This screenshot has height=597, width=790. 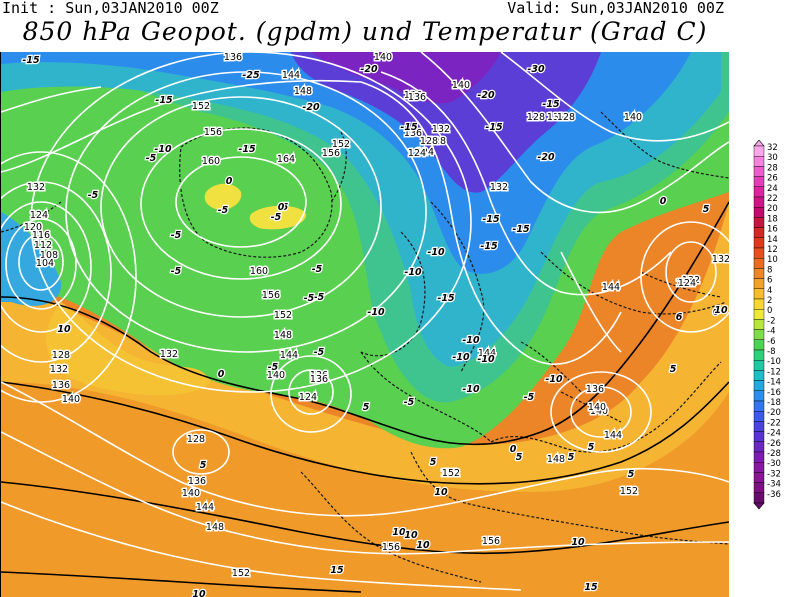 What do you see at coordinates (446, 122) in the screenshot?
I see `purple-zone` at bounding box center [446, 122].